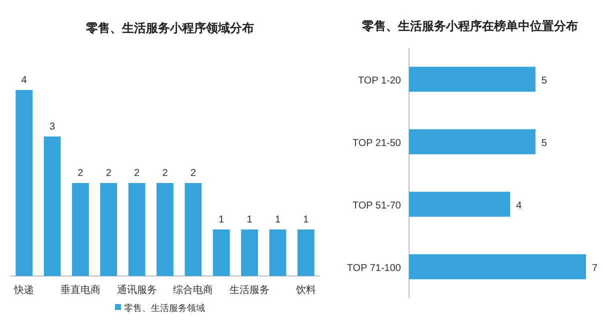  Describe the element at coordinates (52, 127) in the screenshot. I see `data-label: 3` at that location.